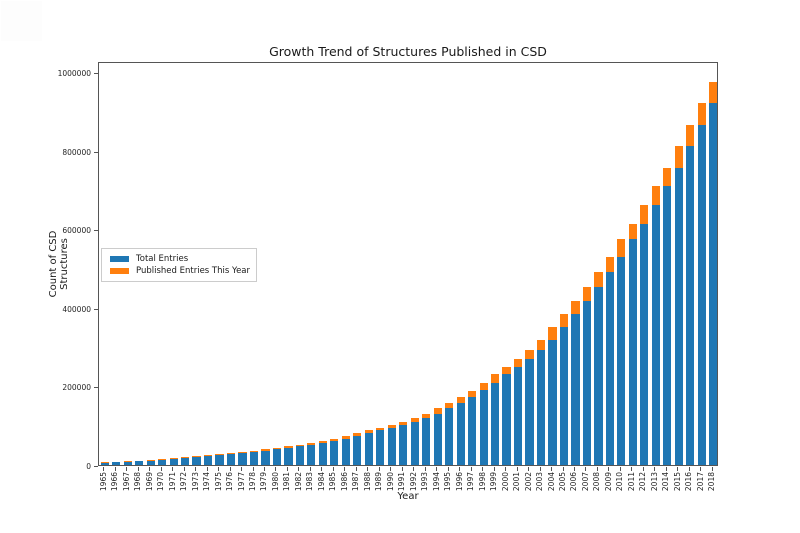 Image resolution: width=800 pixels, height=533 pixels. Describe the element at coordinates (183, 271) in the screenshot. I see `legend-item-published-entries: Published Entries This Year` at that location.